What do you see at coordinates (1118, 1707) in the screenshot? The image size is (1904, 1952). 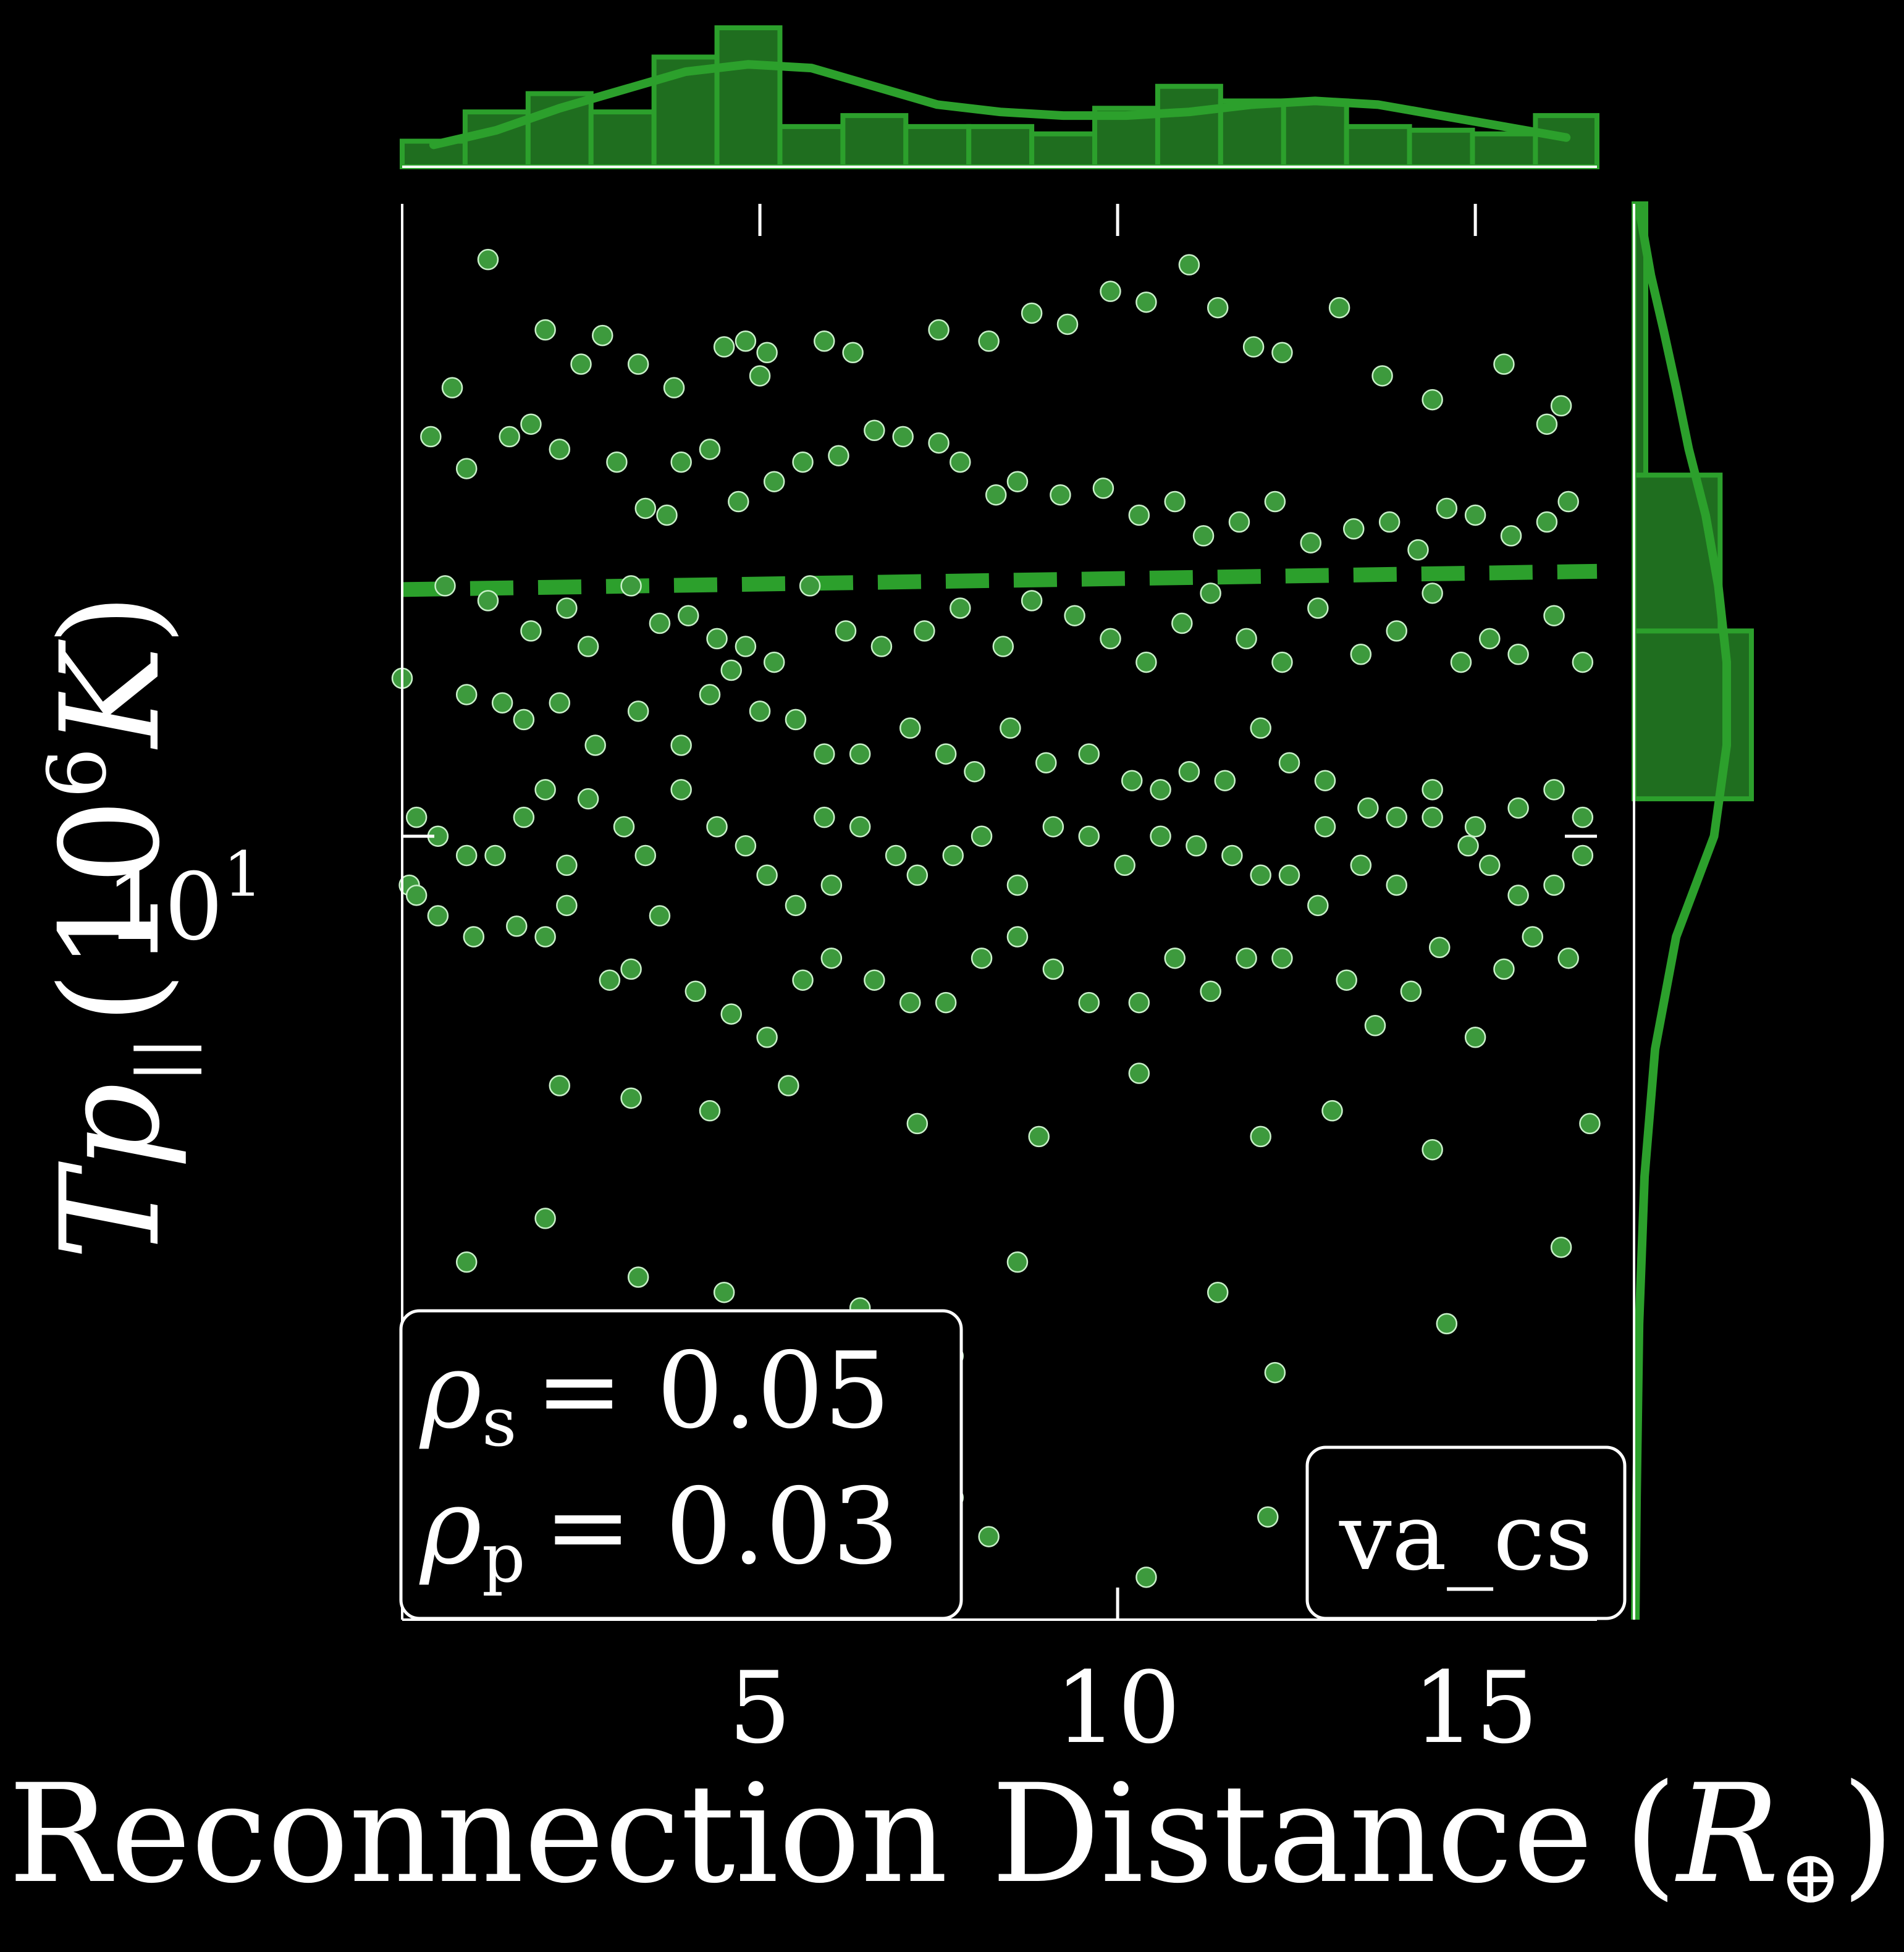 I see `x-tick-label: 10` at bounding box center [1118, 1707].